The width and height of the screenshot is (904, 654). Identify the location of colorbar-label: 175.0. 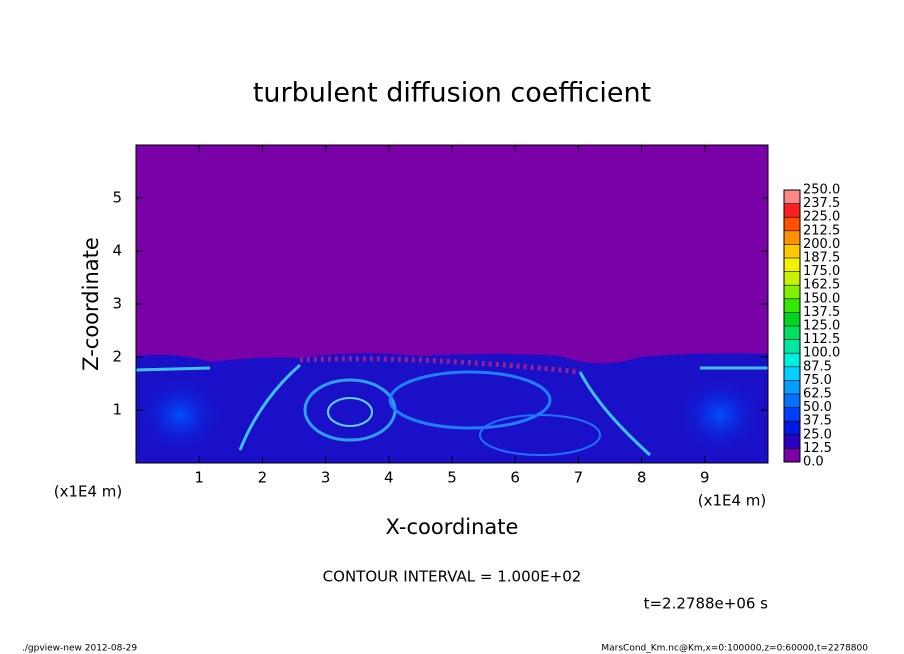
(821, 271).